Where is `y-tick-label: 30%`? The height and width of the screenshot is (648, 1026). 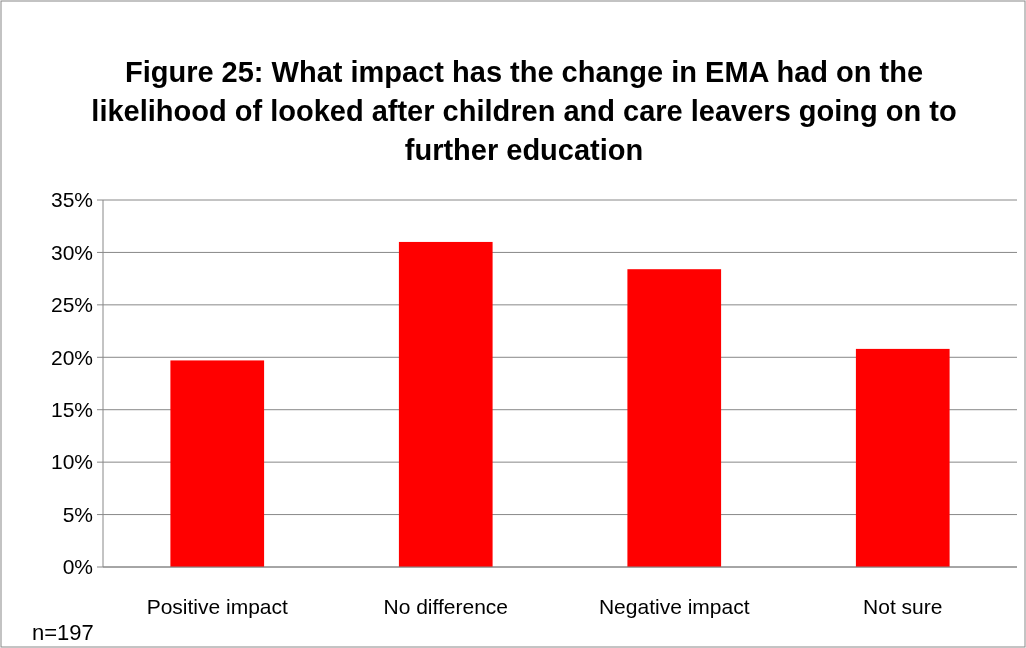 y-tick-label: 30% is located at coordinates (71, 252).